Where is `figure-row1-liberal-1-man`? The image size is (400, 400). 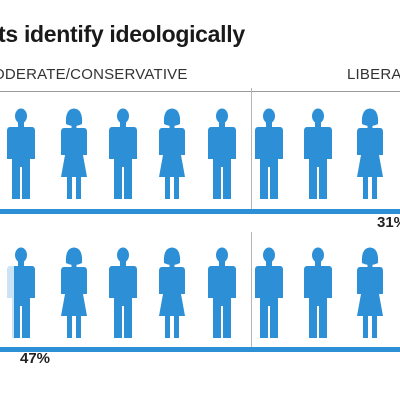 figure-row1-liberal-1-man is located at coordinates (269, 153).